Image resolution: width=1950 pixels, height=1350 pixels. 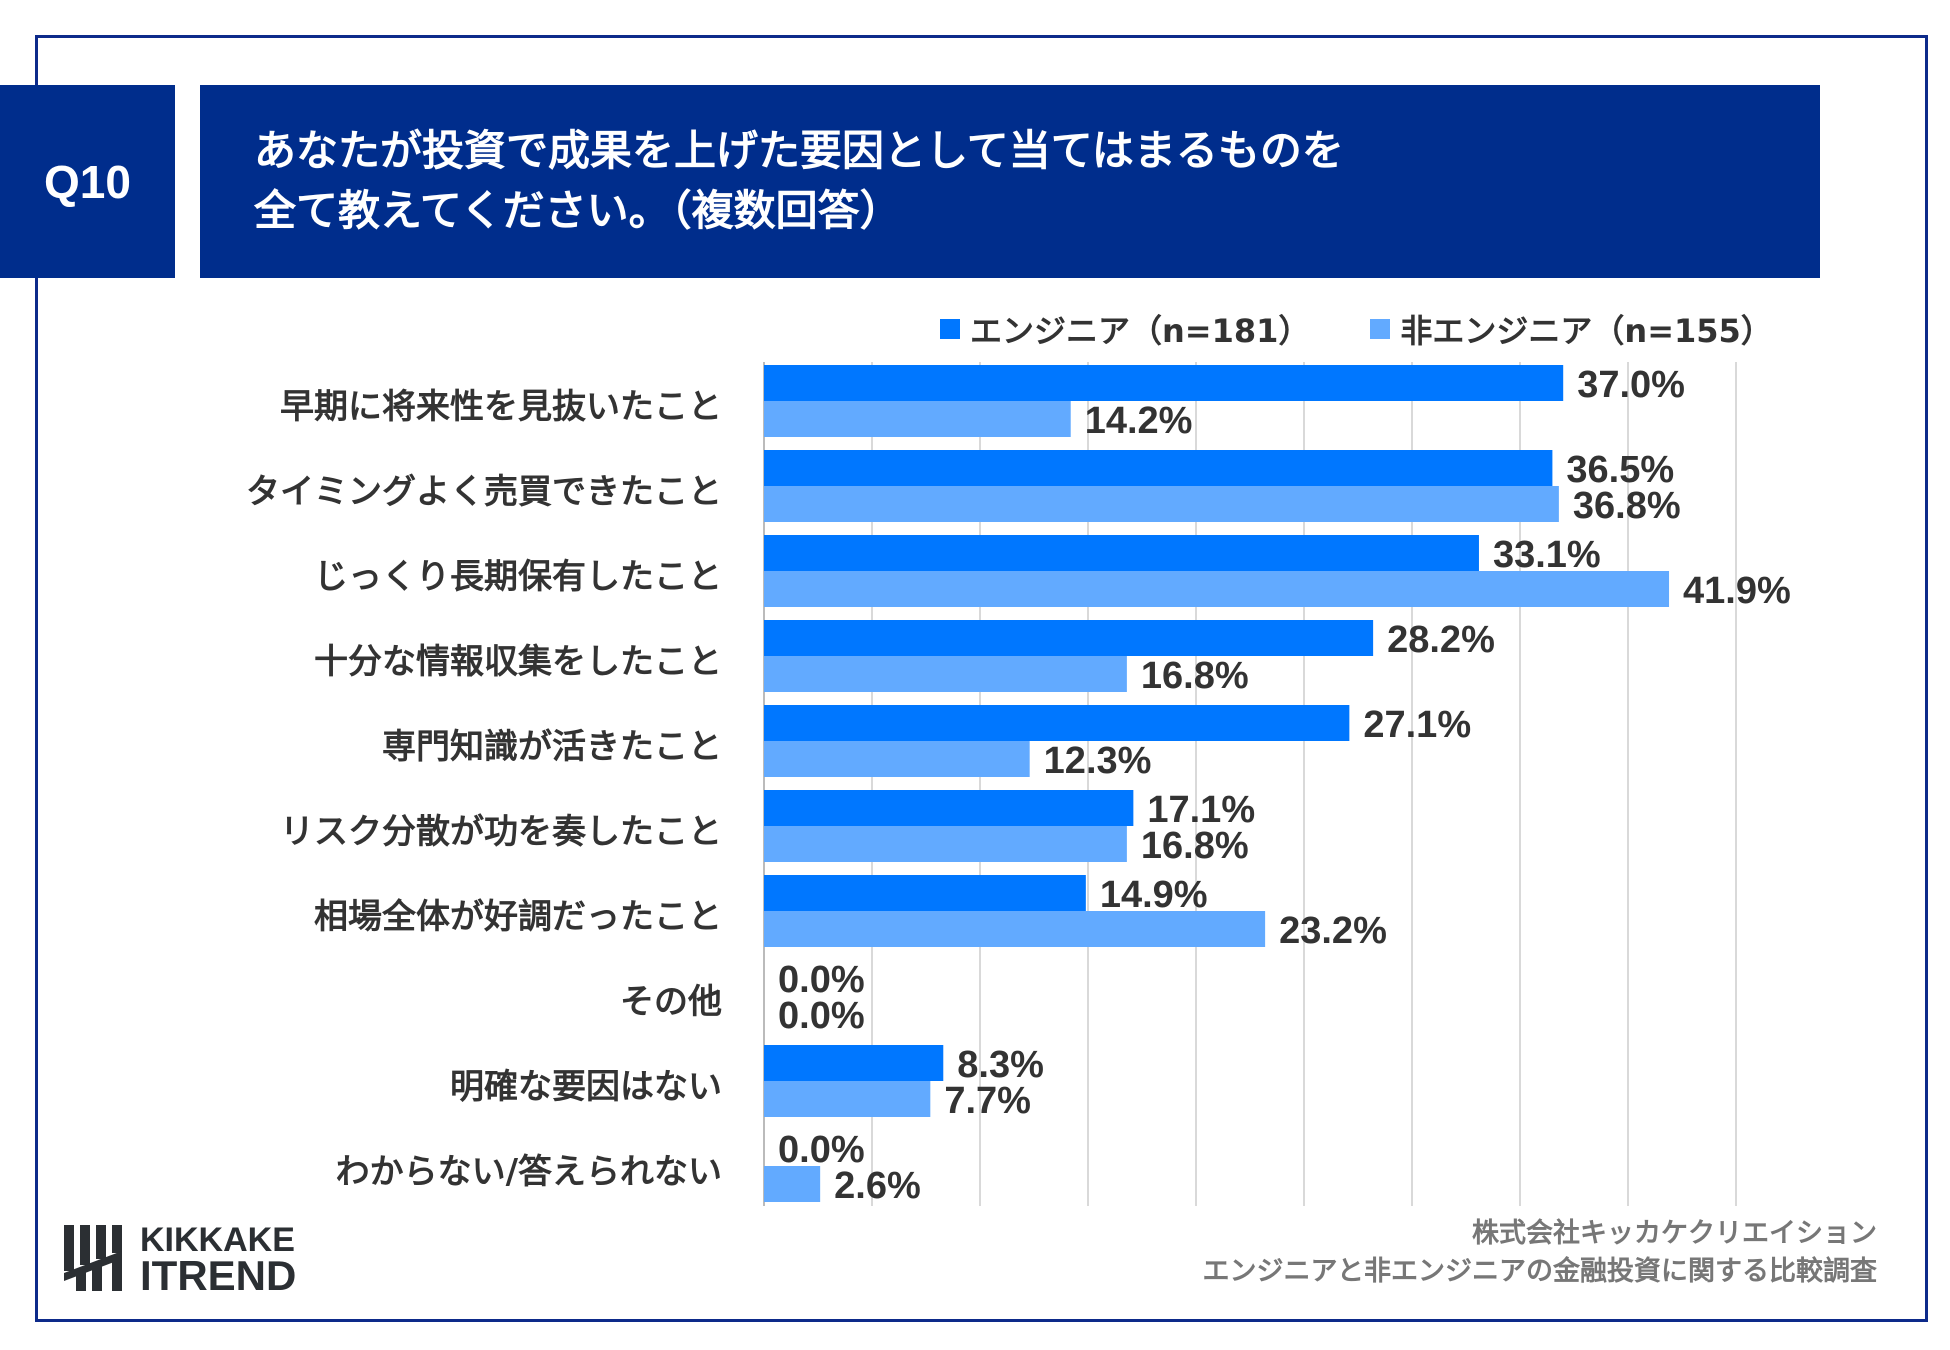 What do you see at coordinates (1000, 1065) in the screenshot?
I see `data-label: 8.3%` at bounding box center [1000, 1065].